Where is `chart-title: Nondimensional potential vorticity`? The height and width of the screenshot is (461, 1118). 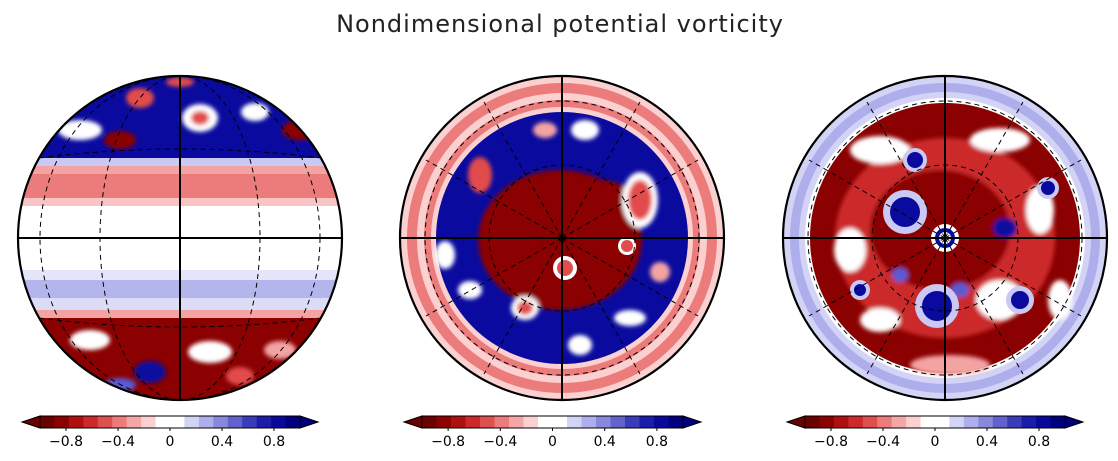 chart-title: Nondimensional potential vorticity is located at coordinates (560, 24).